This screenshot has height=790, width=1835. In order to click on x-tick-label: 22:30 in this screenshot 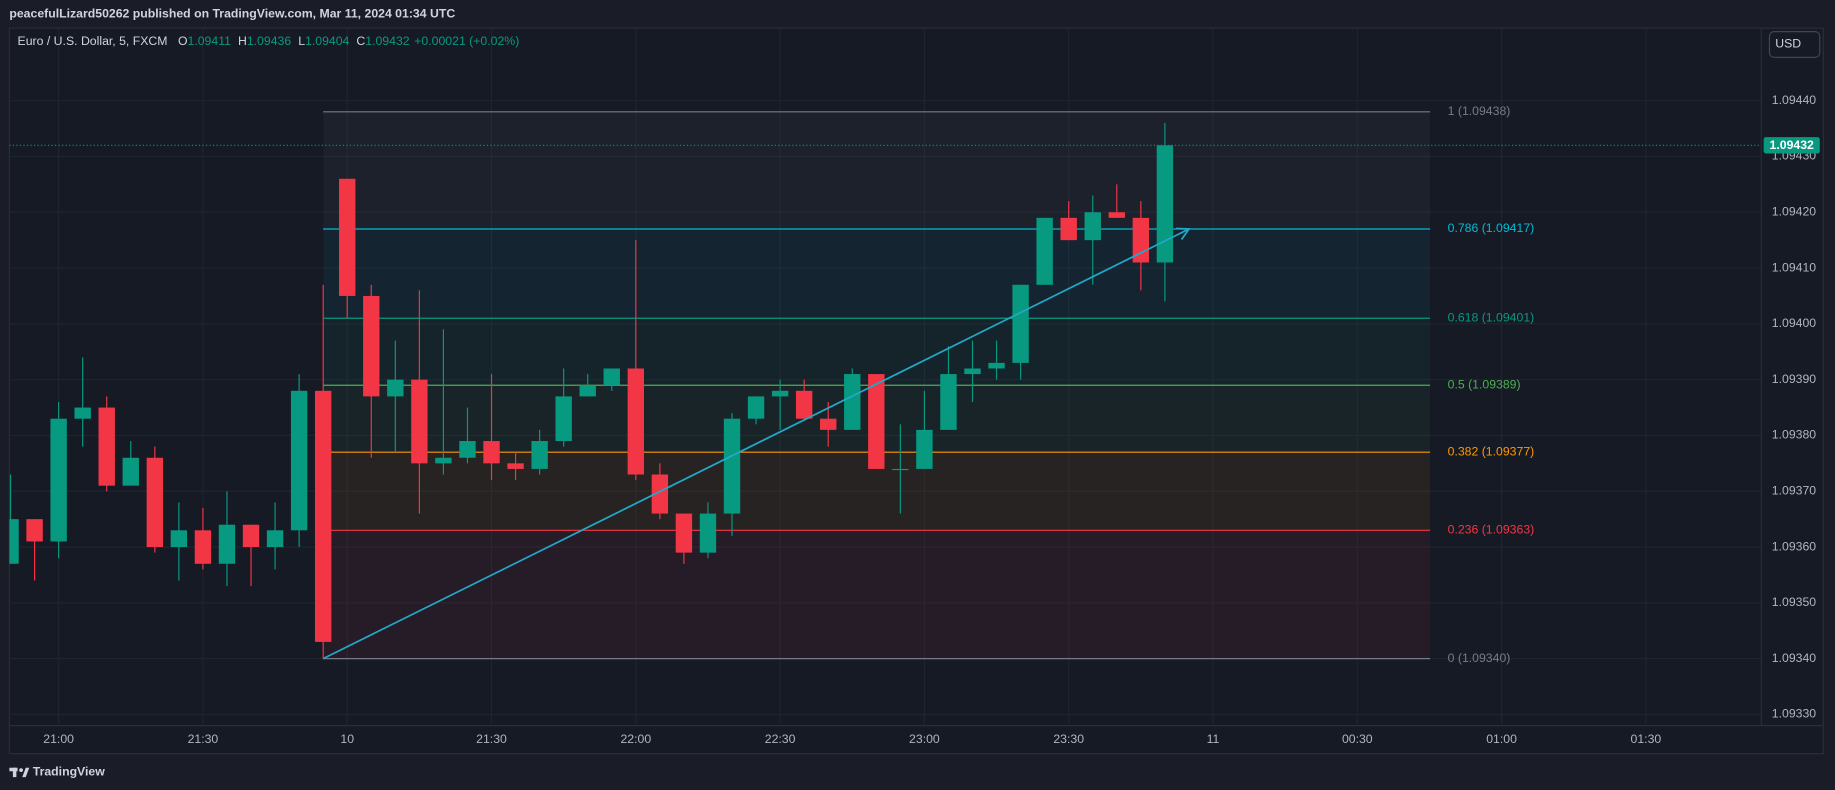, I will do `click(780, 739)`.